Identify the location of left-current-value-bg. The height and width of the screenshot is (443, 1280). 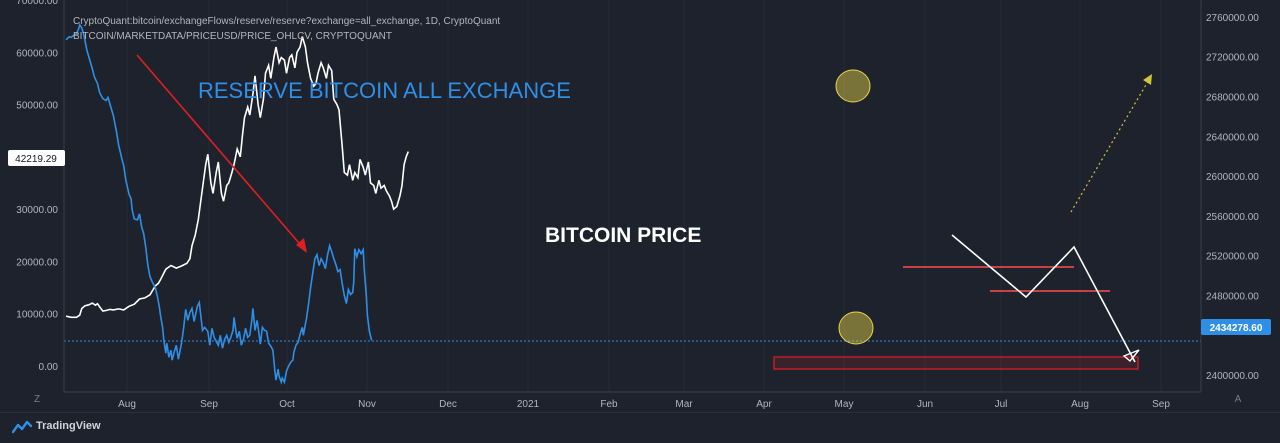
(36, 158).